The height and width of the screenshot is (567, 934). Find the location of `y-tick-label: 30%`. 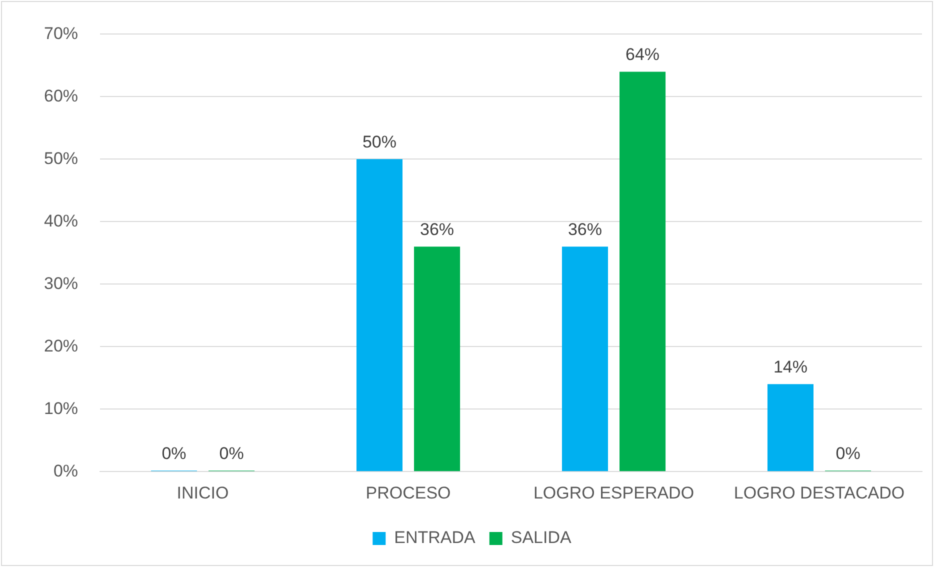

y-tick-label: 30% is located at coordinates (61, 283).